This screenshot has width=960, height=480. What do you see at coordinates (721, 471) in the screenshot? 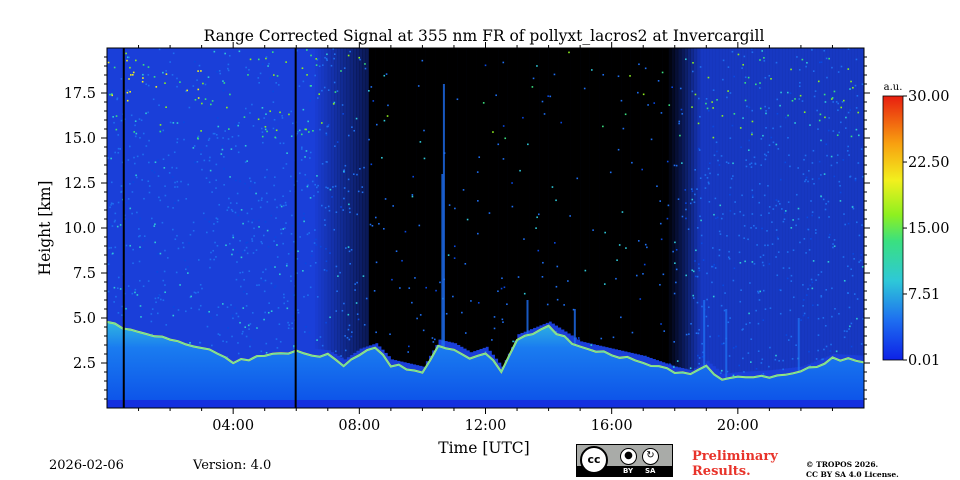
I see `preliminary-line-2: Results.` at bounding box center [721, 471].